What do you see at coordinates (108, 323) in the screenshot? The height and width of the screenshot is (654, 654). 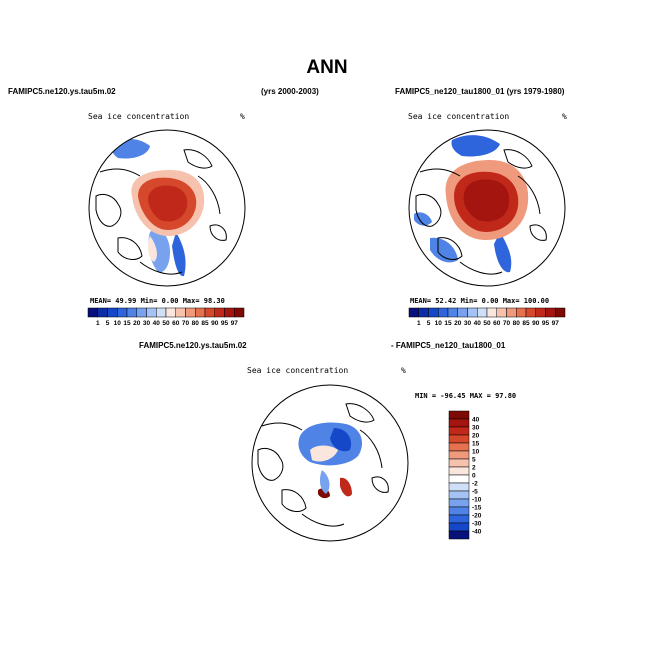 I see `left-colorbar-tick-1: 5` at bounding box center [108, 323].